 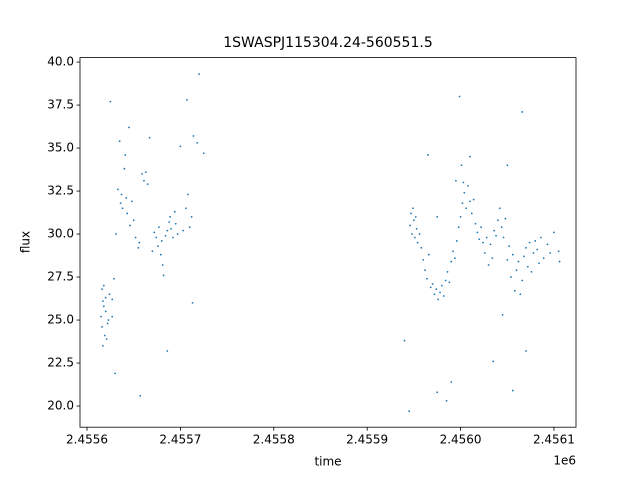 What do you see at coordinates (60, 406) in the screenshot?
I see `y-tick-label: 20.0` at bounding box center [60, 406].